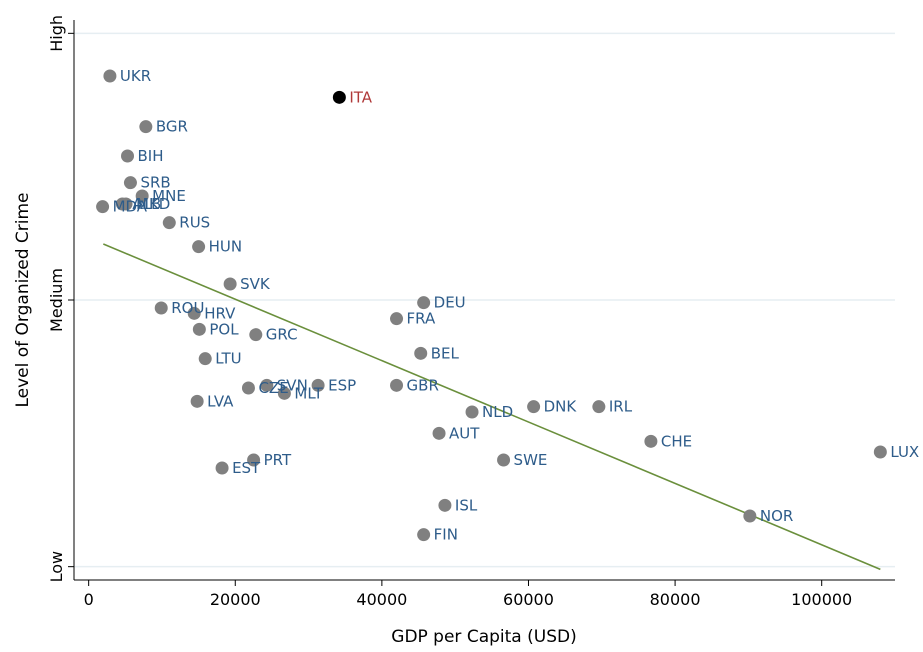 The width and height of the screenshot is (923, 652). I want to click on x-tick-label-3: 60000, so click(528, 599).